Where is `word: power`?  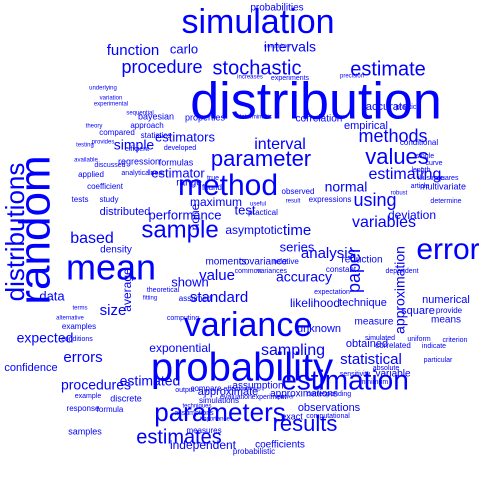 word: power is located at coordinates (286, 398).